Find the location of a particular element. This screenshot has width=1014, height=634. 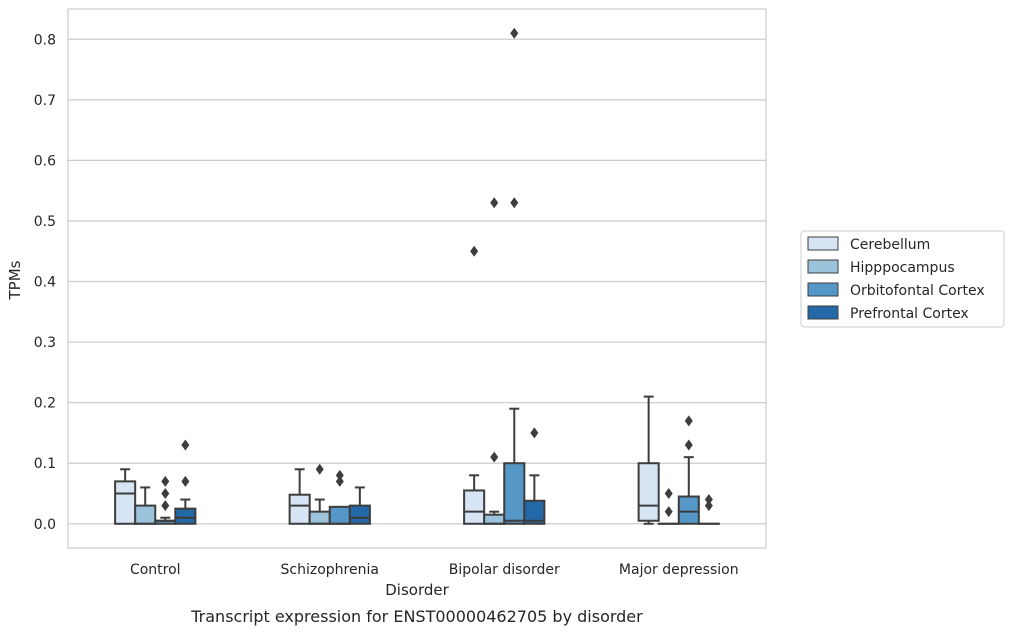

legend-label: Hipppocampus is located at coordinates (902, 268).